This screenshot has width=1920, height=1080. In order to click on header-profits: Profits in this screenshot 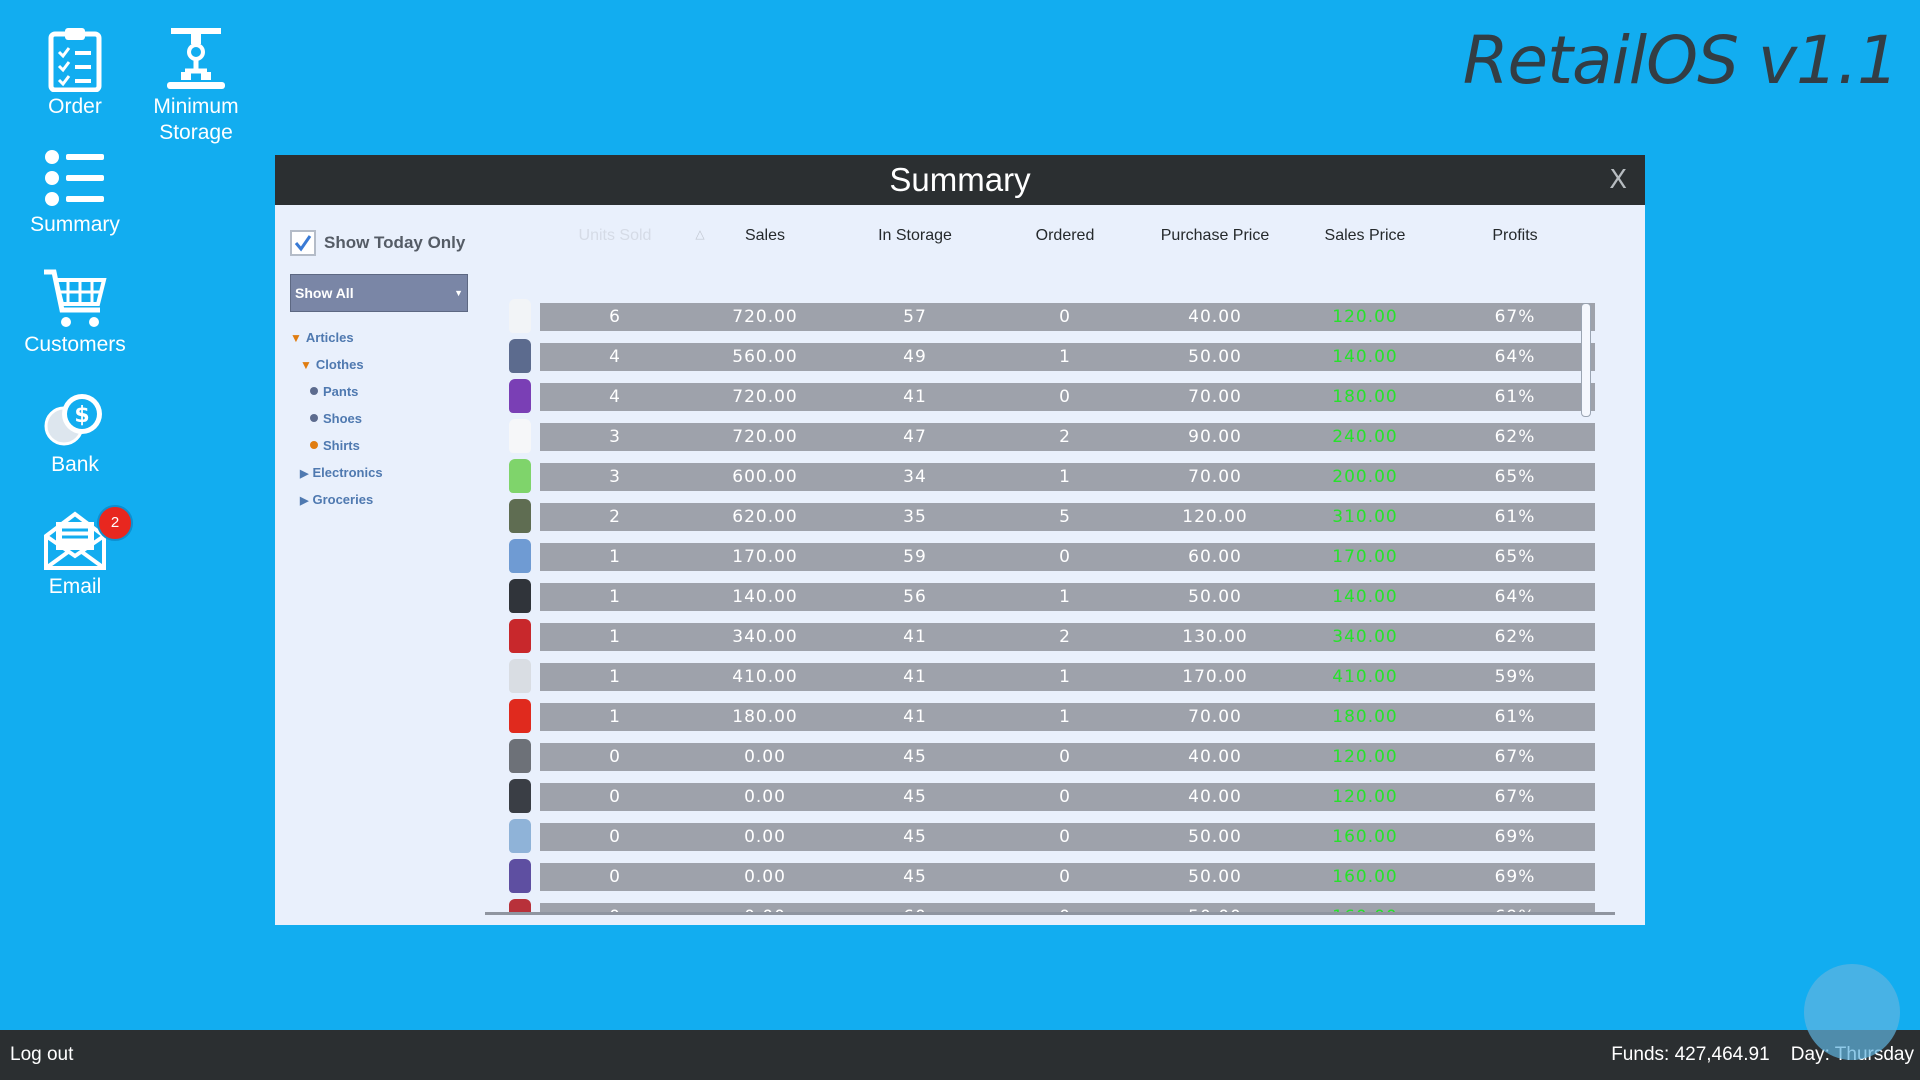, I will do `click(1515, 235)`.